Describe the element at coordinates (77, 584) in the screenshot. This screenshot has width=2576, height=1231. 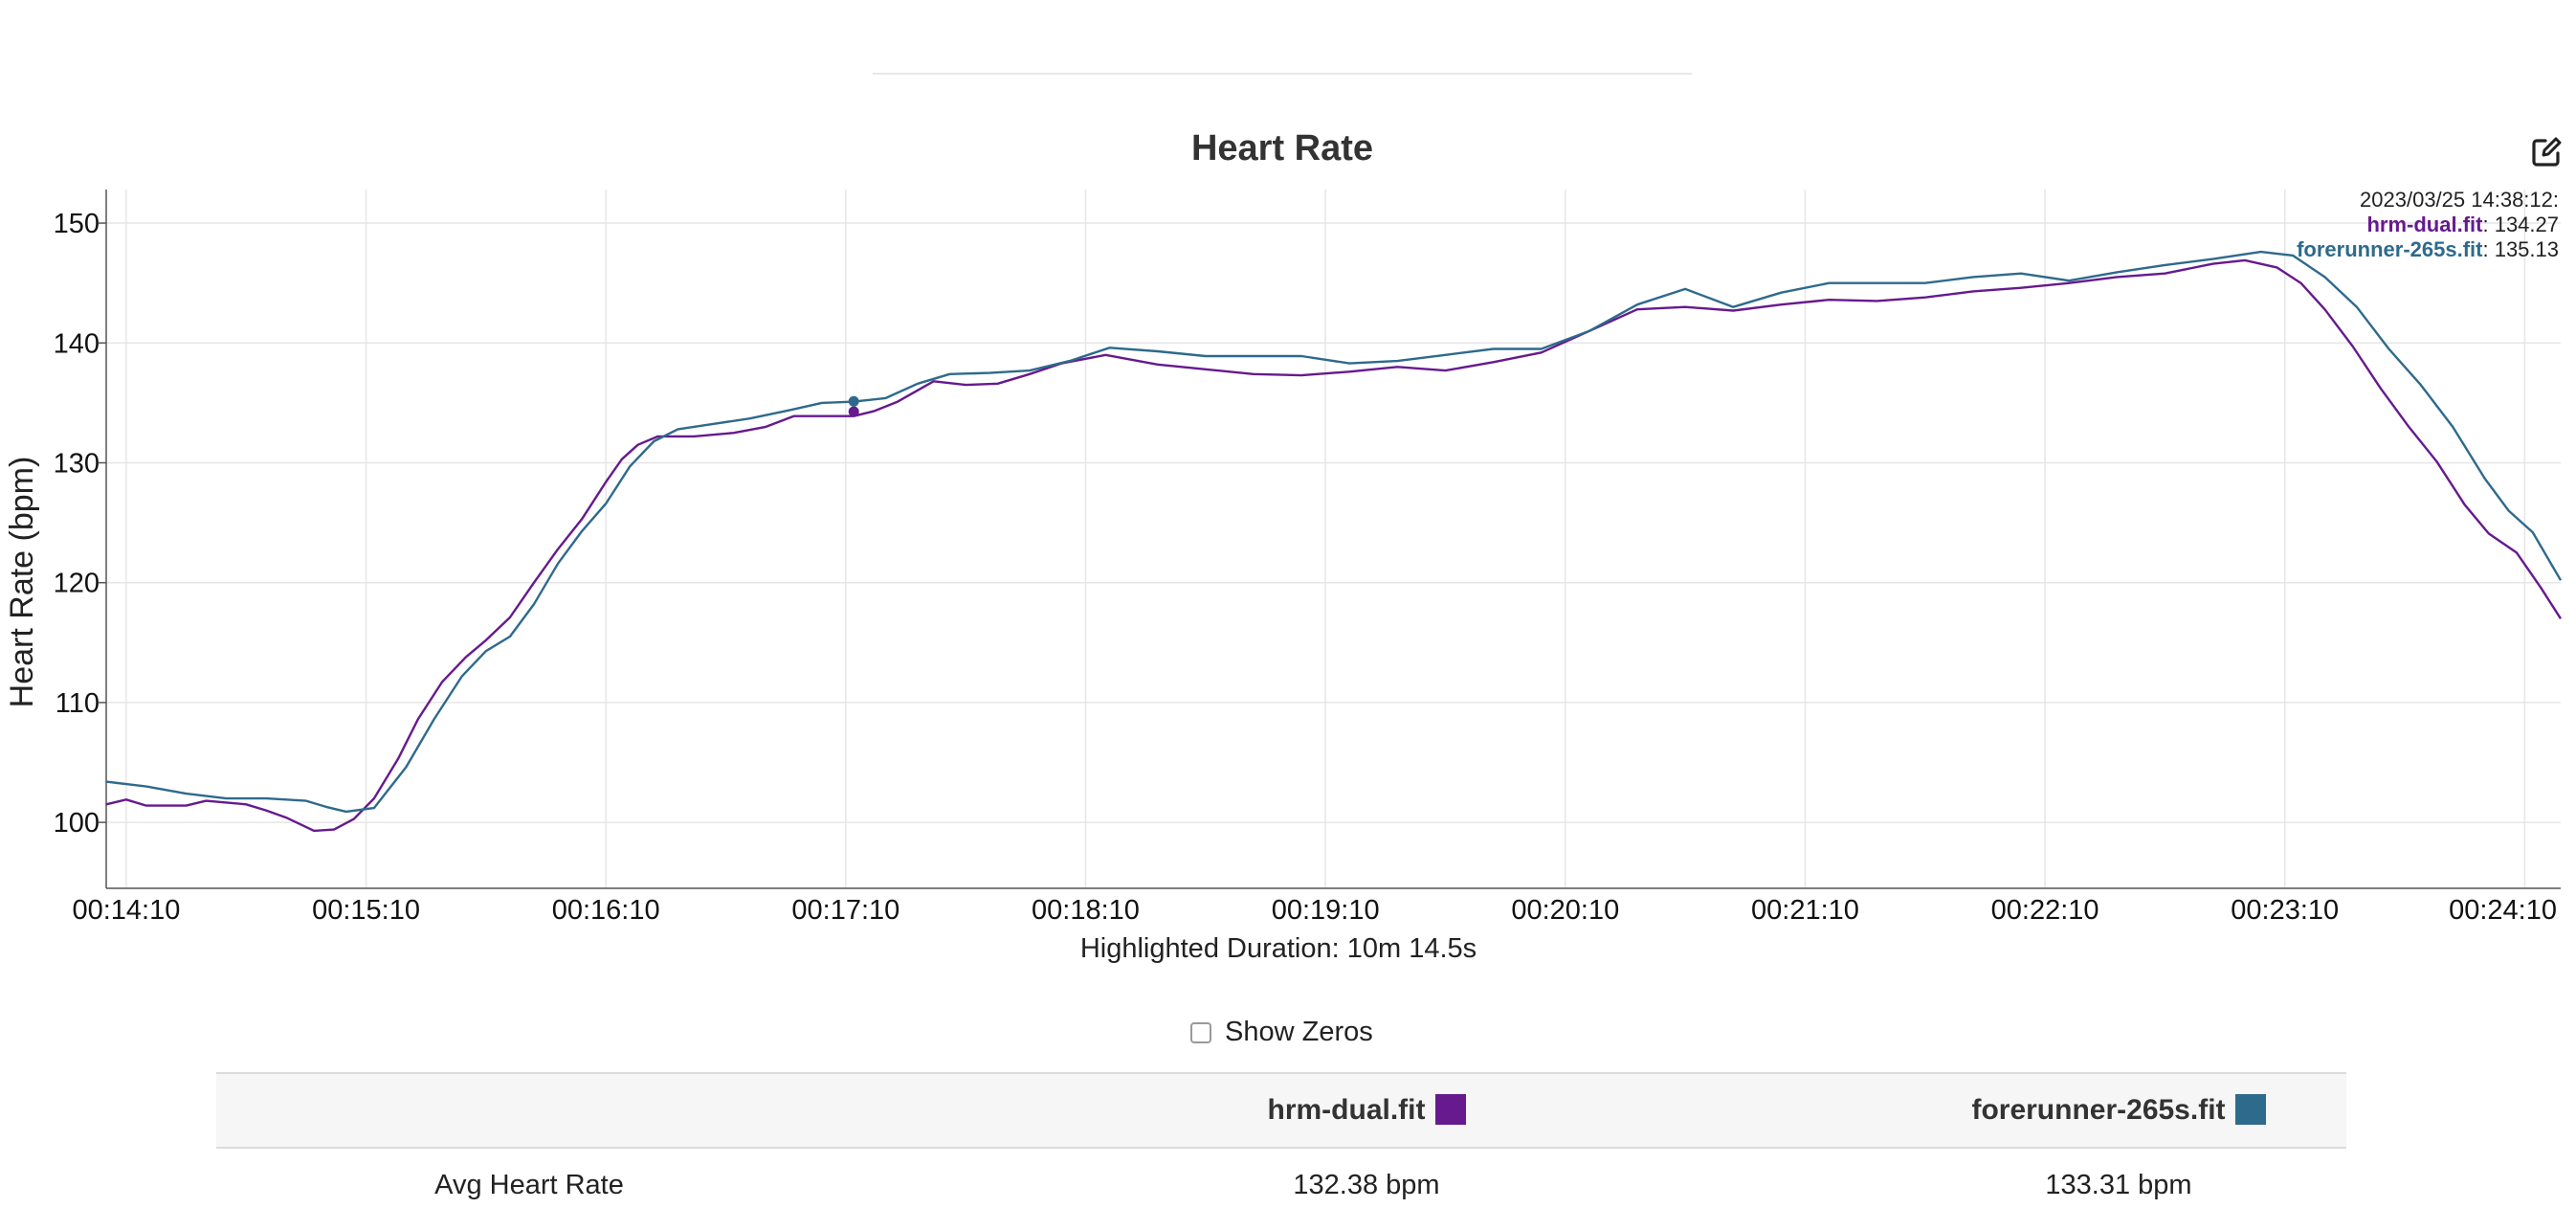
I see `y-tick-label: 120` at that location.